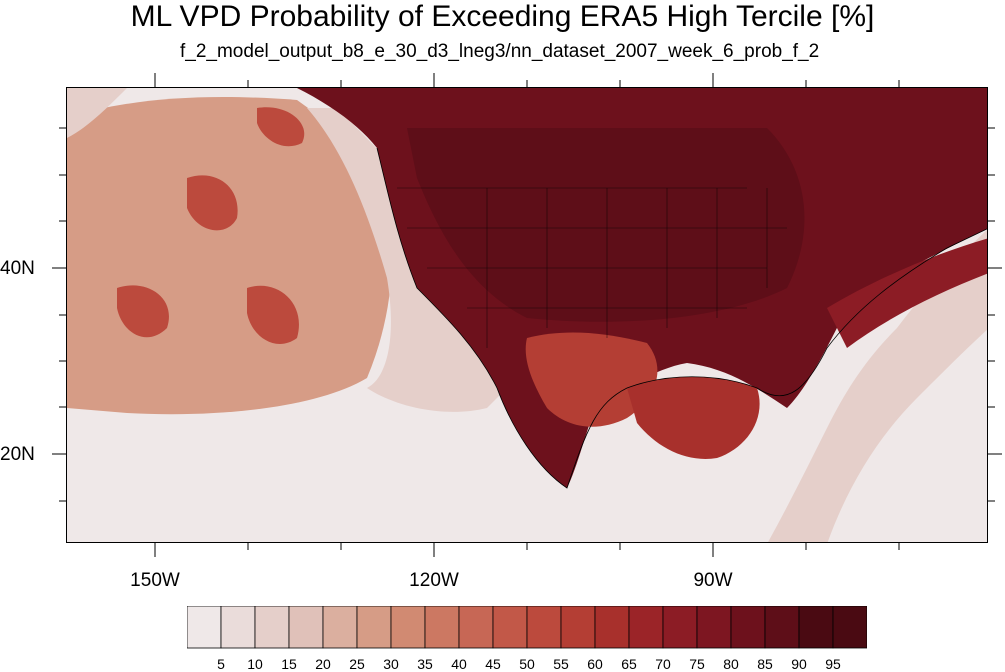 The height and width of the screenshot is (672, 1005). I want to click on lon-label-150w: 150W, so click(155, 580).